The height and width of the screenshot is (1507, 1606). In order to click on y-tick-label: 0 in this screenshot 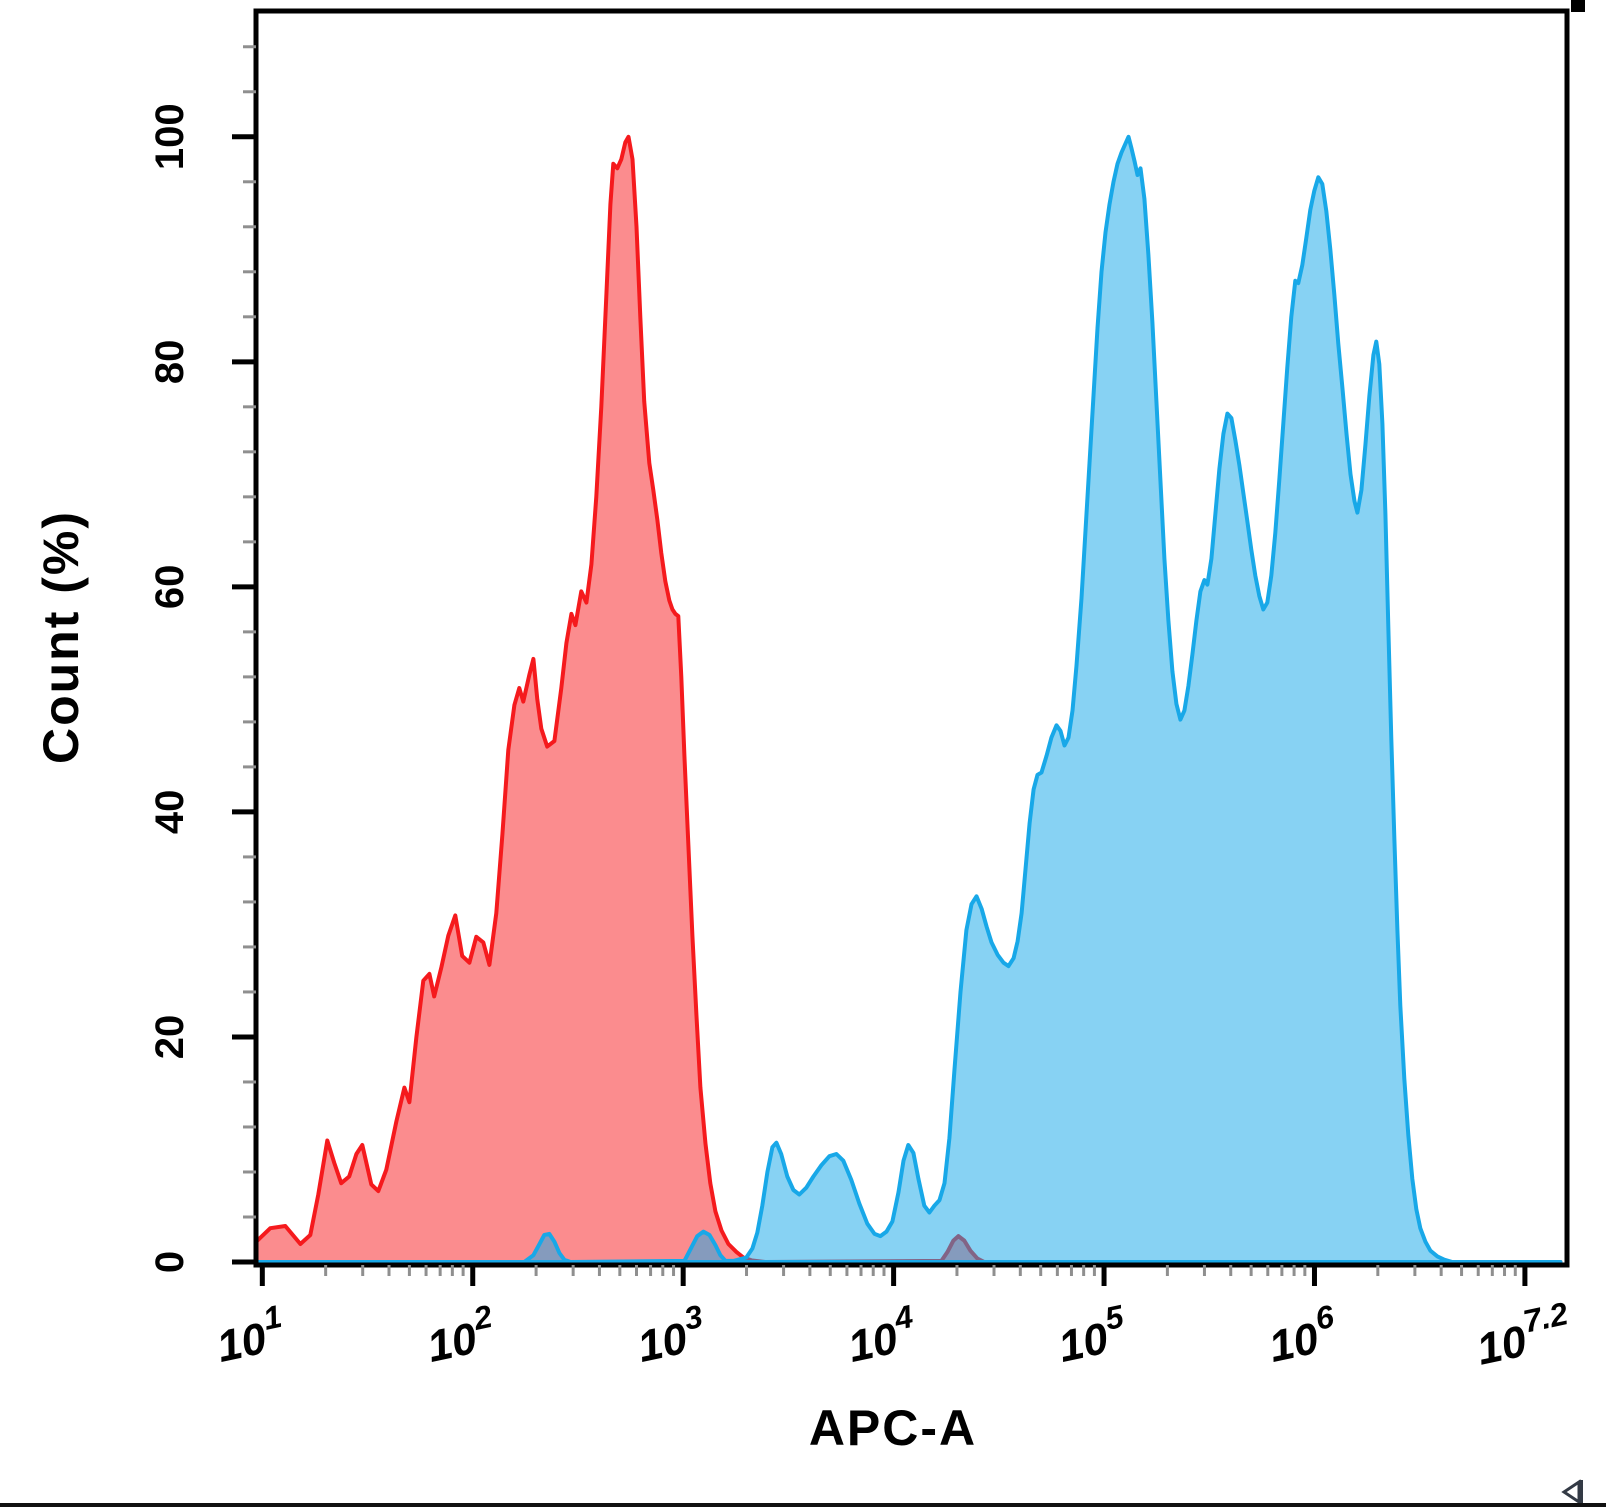, I will do `click(170, 1262)`.